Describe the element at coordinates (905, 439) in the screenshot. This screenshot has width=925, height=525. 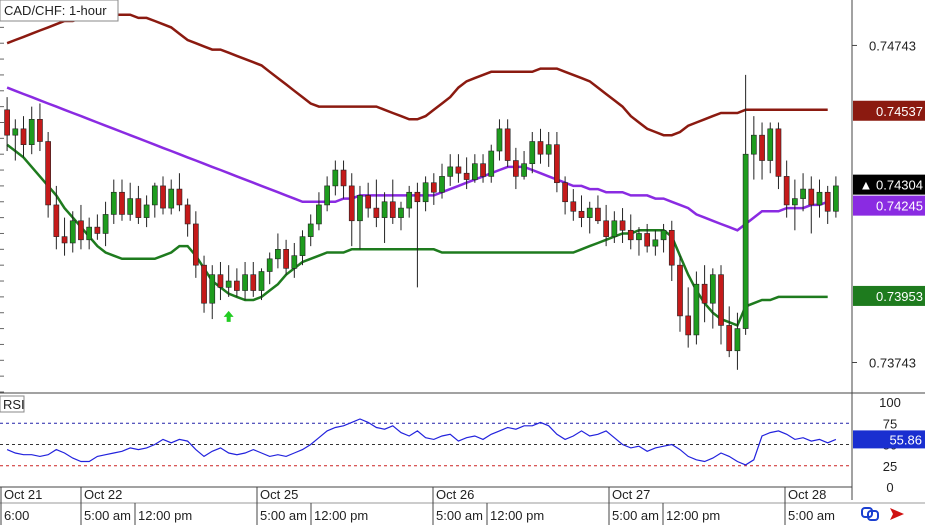
I see `rsi-current-label: 55.86` at that location.